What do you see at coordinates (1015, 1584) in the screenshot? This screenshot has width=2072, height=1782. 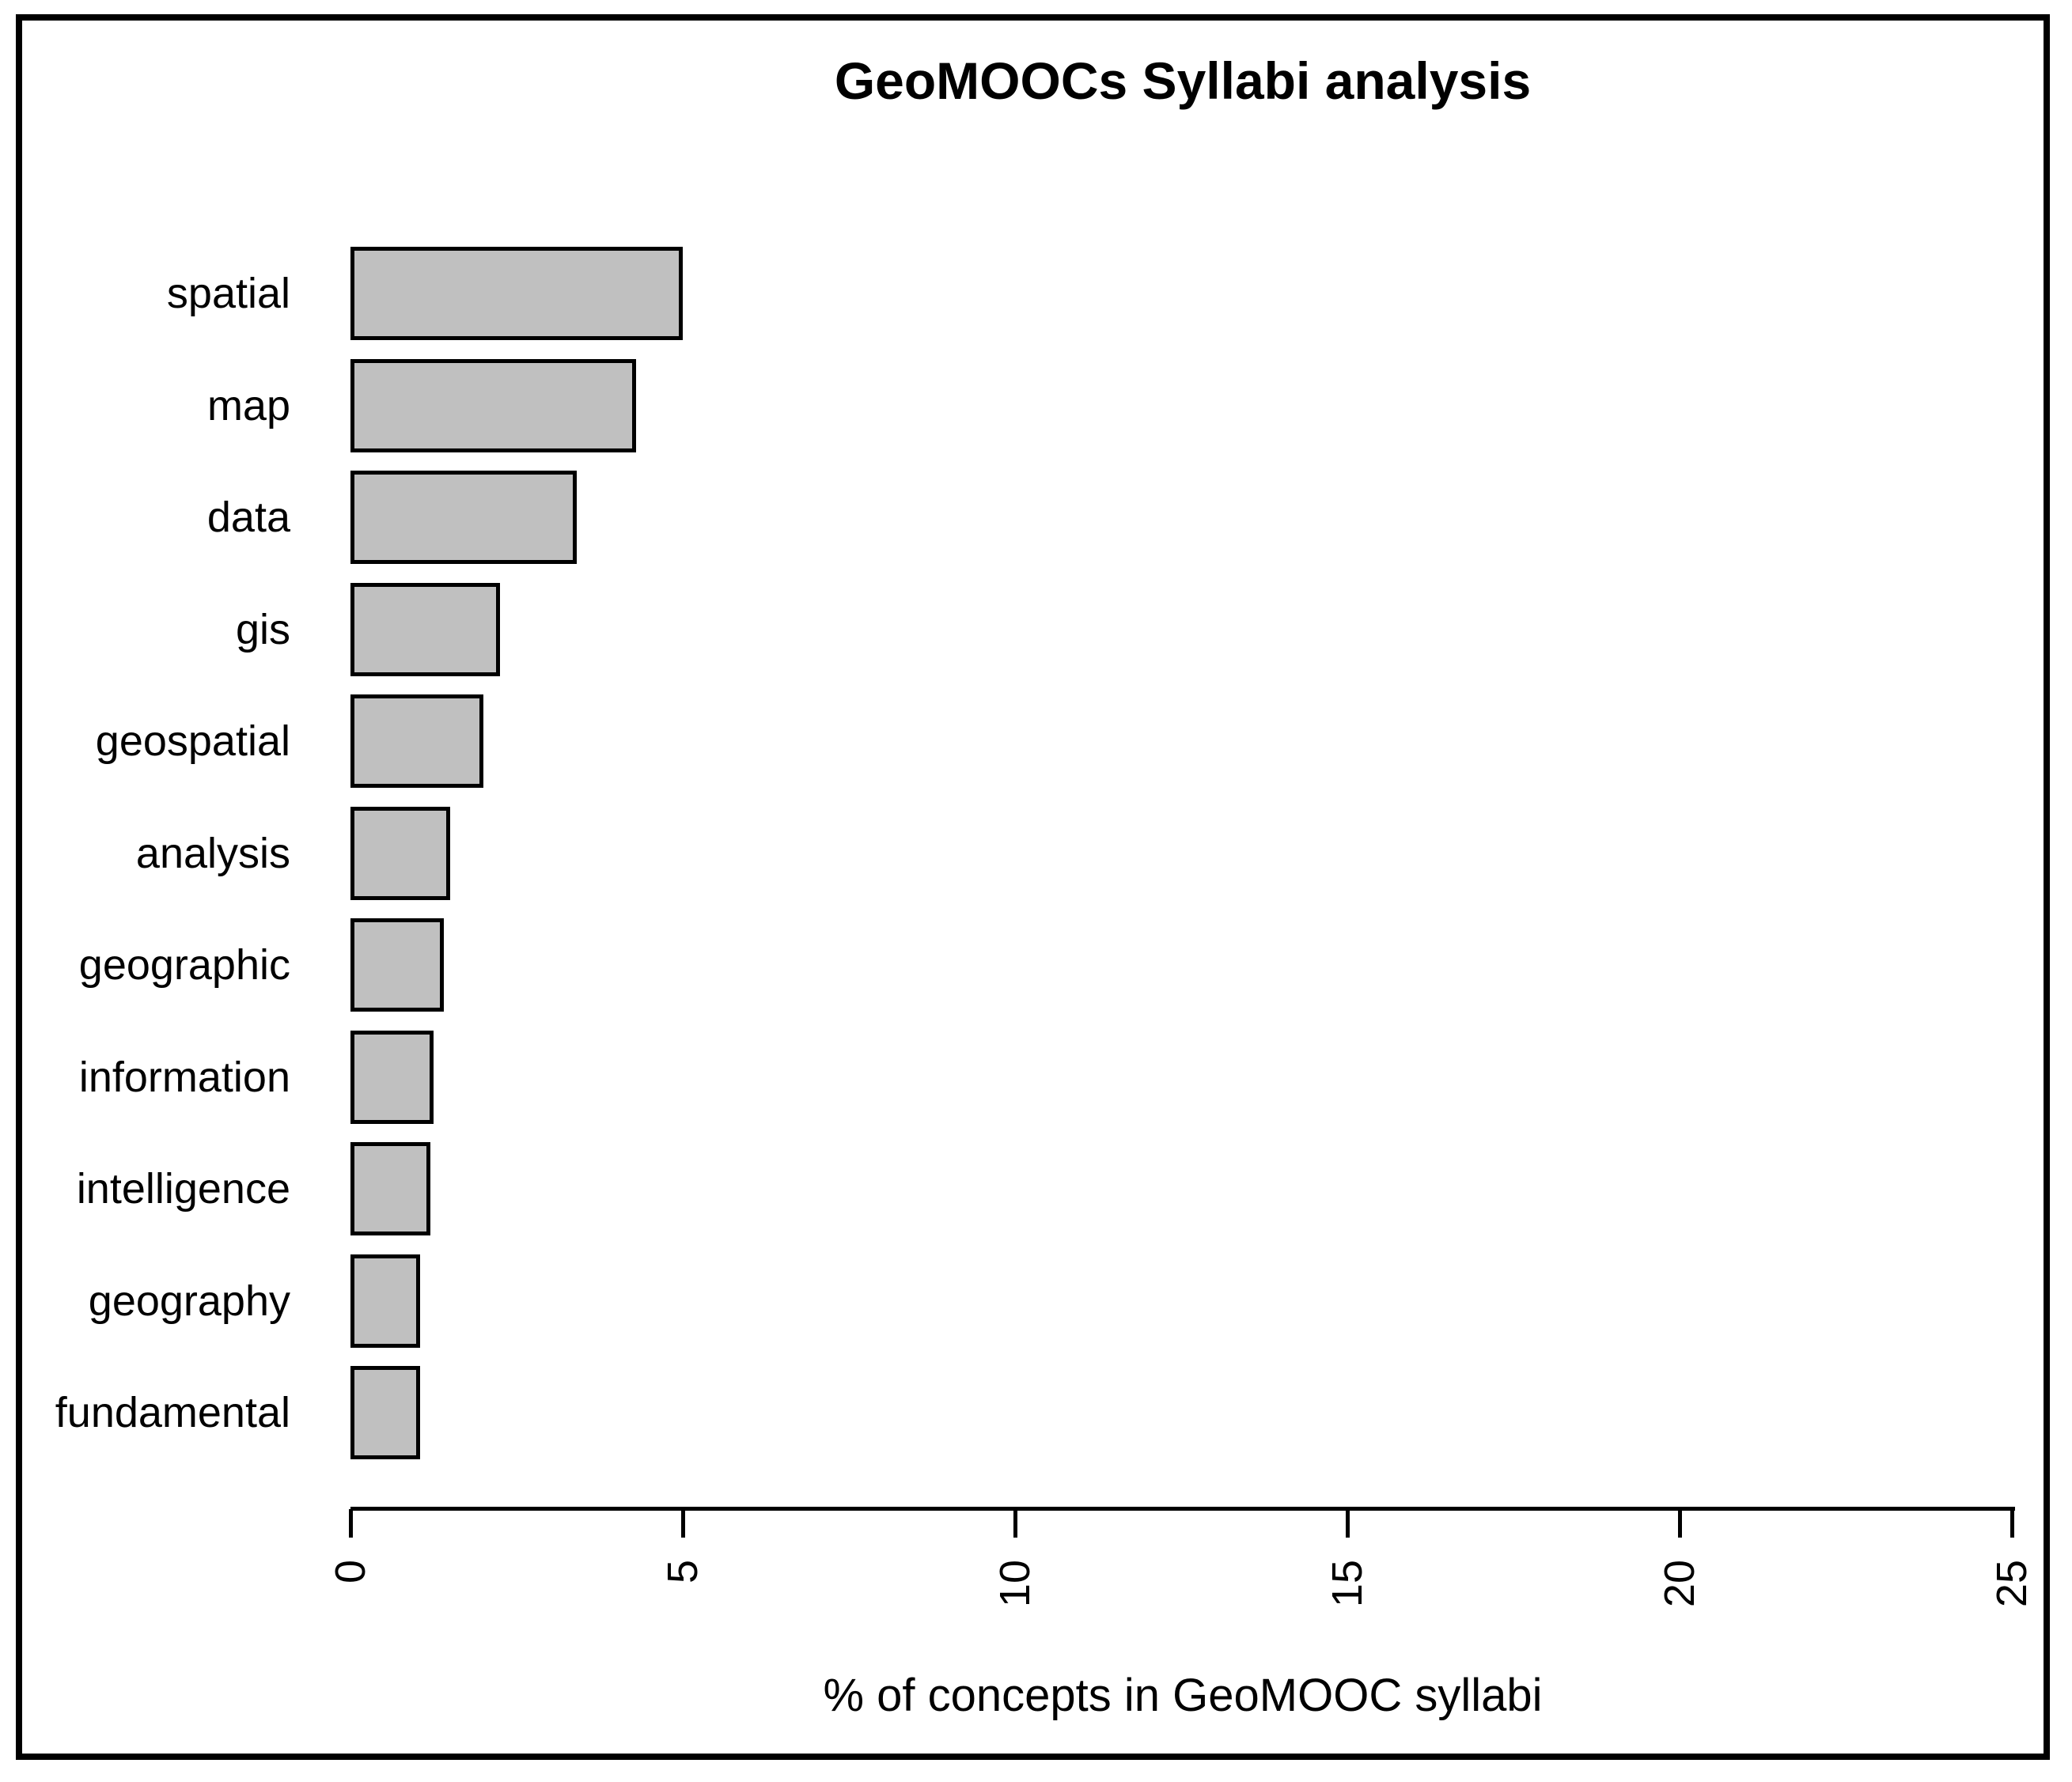 I see `x-axis-tick-label: 10` at bounding box center [1015, 1584].